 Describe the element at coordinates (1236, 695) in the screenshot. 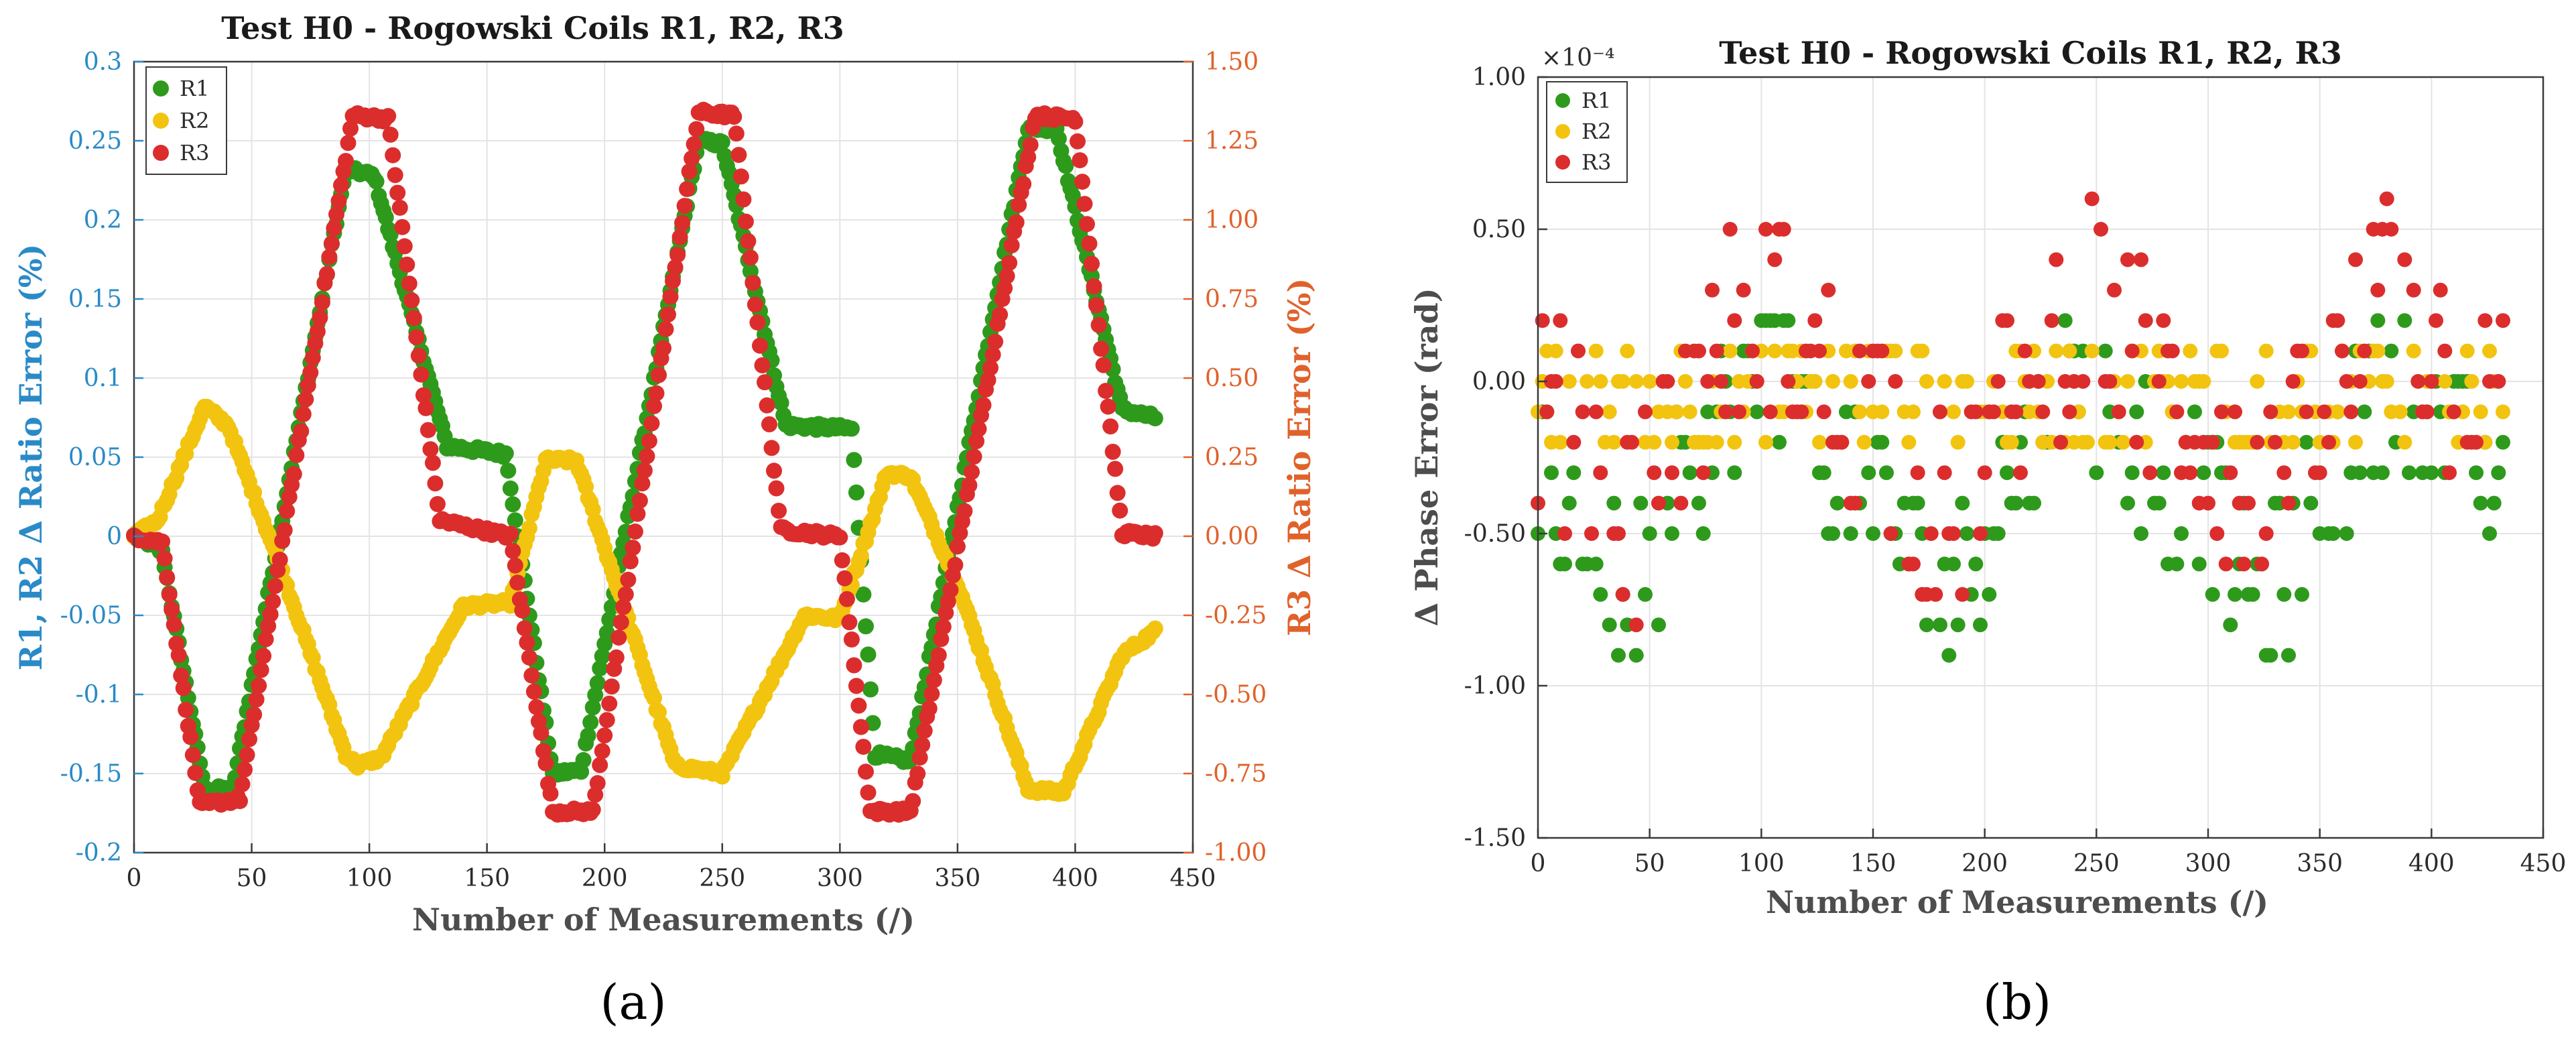

I see `chart-a-y-tick-label-right: -0.50` at that location.